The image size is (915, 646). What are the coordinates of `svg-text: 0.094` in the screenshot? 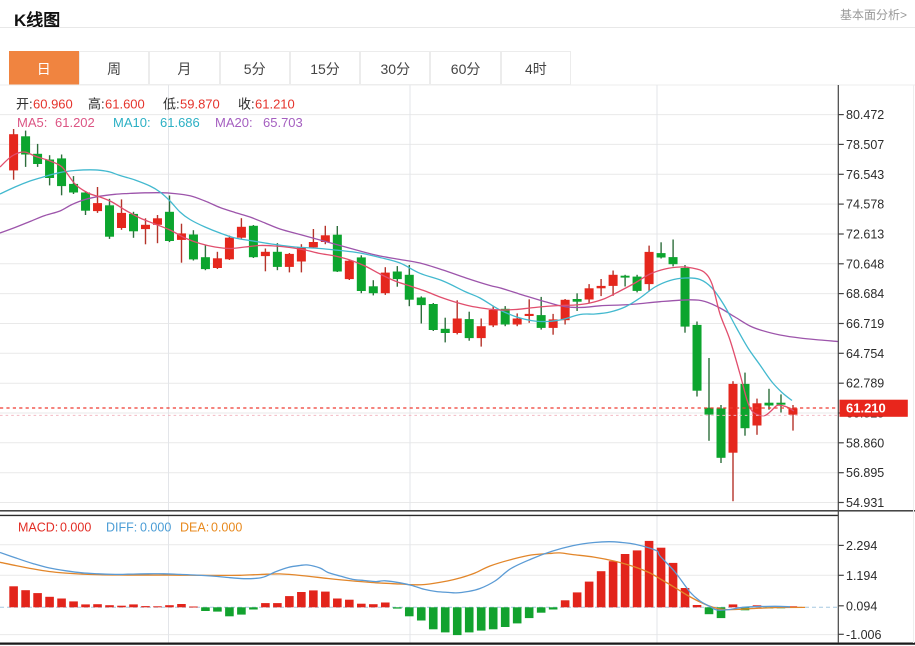 It's located at (861, 606).